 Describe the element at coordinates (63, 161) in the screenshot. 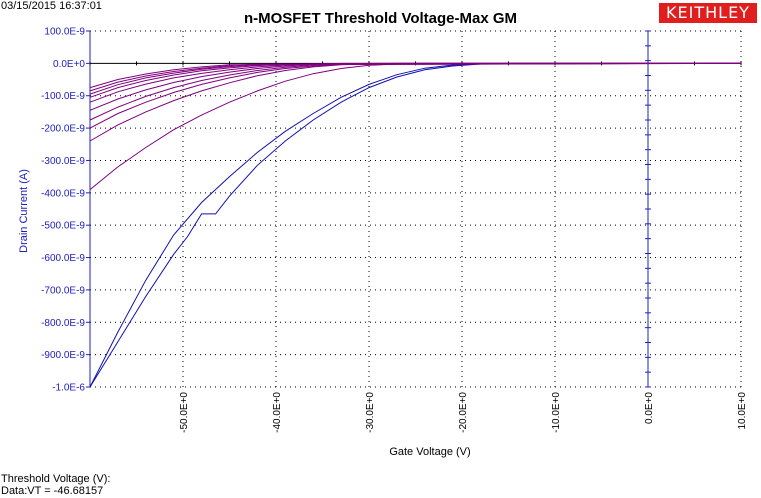

I see `y-tick-label: -300.0E-9` at that location.